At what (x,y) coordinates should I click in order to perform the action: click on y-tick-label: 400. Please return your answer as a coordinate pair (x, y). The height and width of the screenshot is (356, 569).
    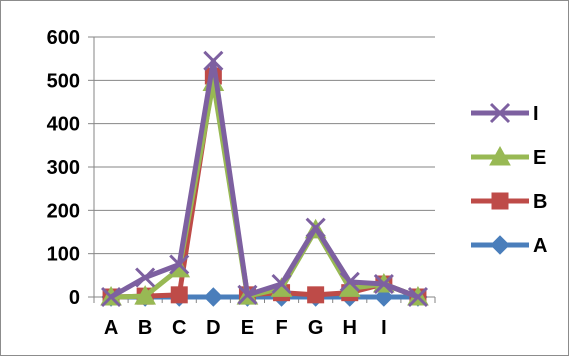
    Looking at the image, I should click on (63, 125).